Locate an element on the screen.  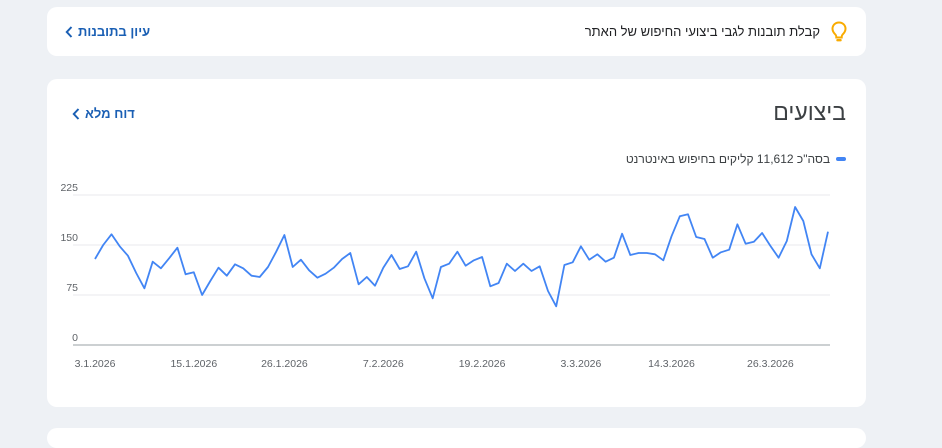
view-insights-link: עיון בתובנות is located at coordinates (107, 31).